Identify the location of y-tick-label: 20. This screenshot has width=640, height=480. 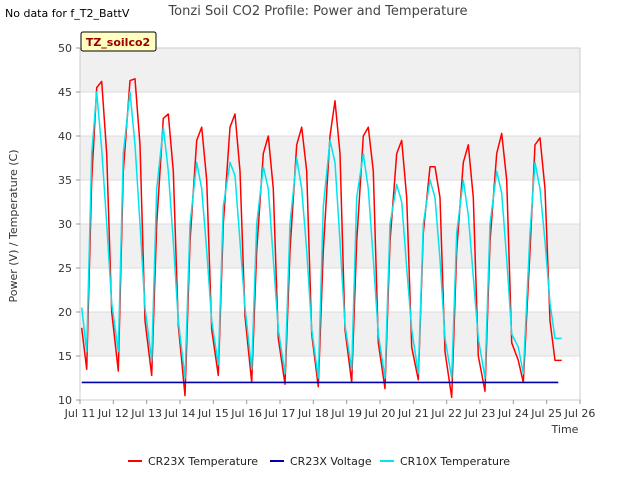
(65, 312).